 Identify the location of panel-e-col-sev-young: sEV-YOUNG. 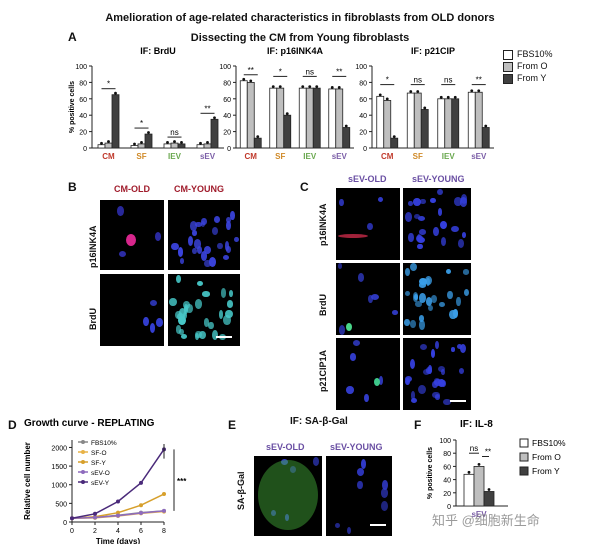
(356, 447).